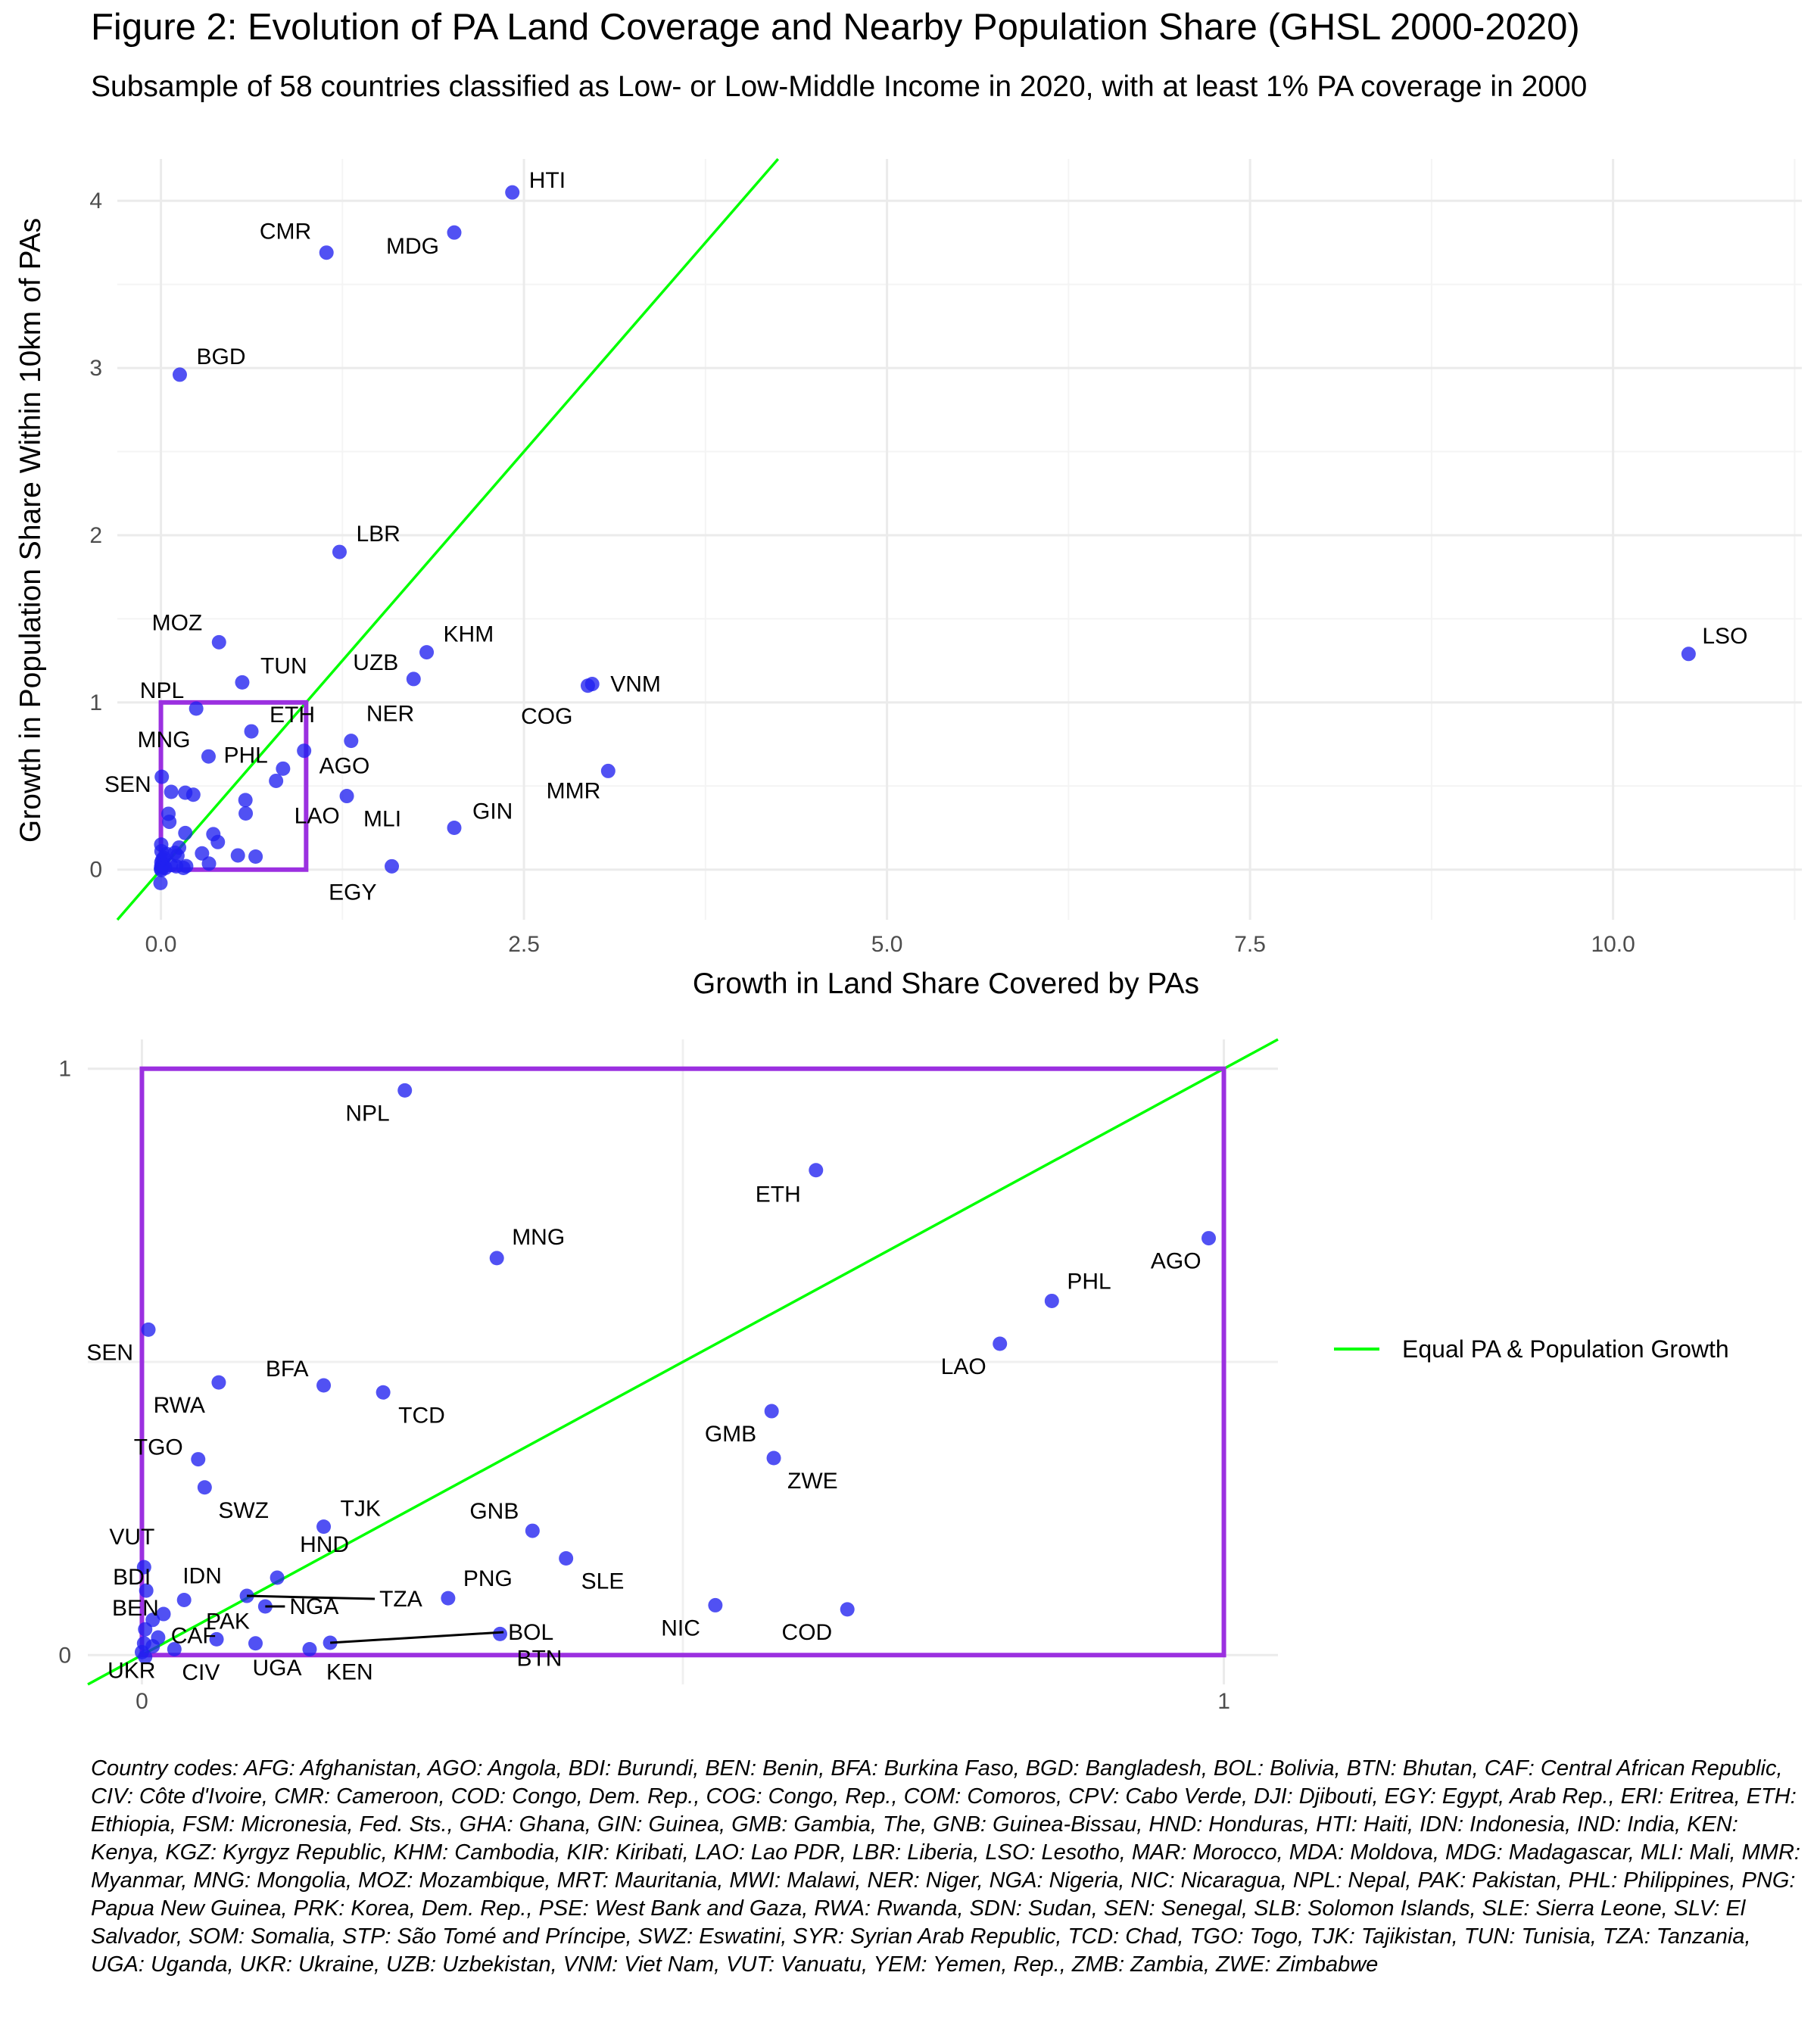  Describe the element at coordinates (64, 1069) in the screenshot. I see `y-tick-label: 1` at that location.